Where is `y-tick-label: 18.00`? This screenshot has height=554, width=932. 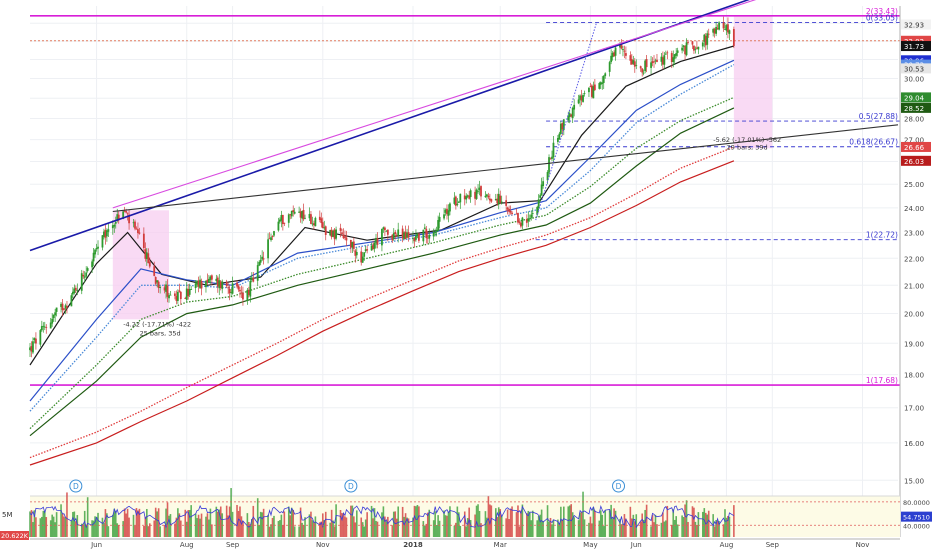
y-tick-label: 18.00 is located at coordinates (914, 376).